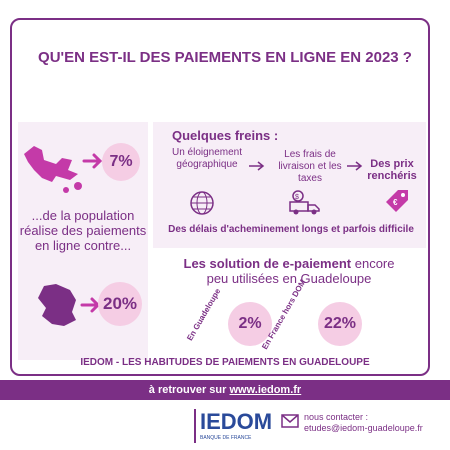  What do you see at coordinates (225, 135) in the screenshot?
I see `freins-title: Quelques freins :` at bounding box center [225, 135].